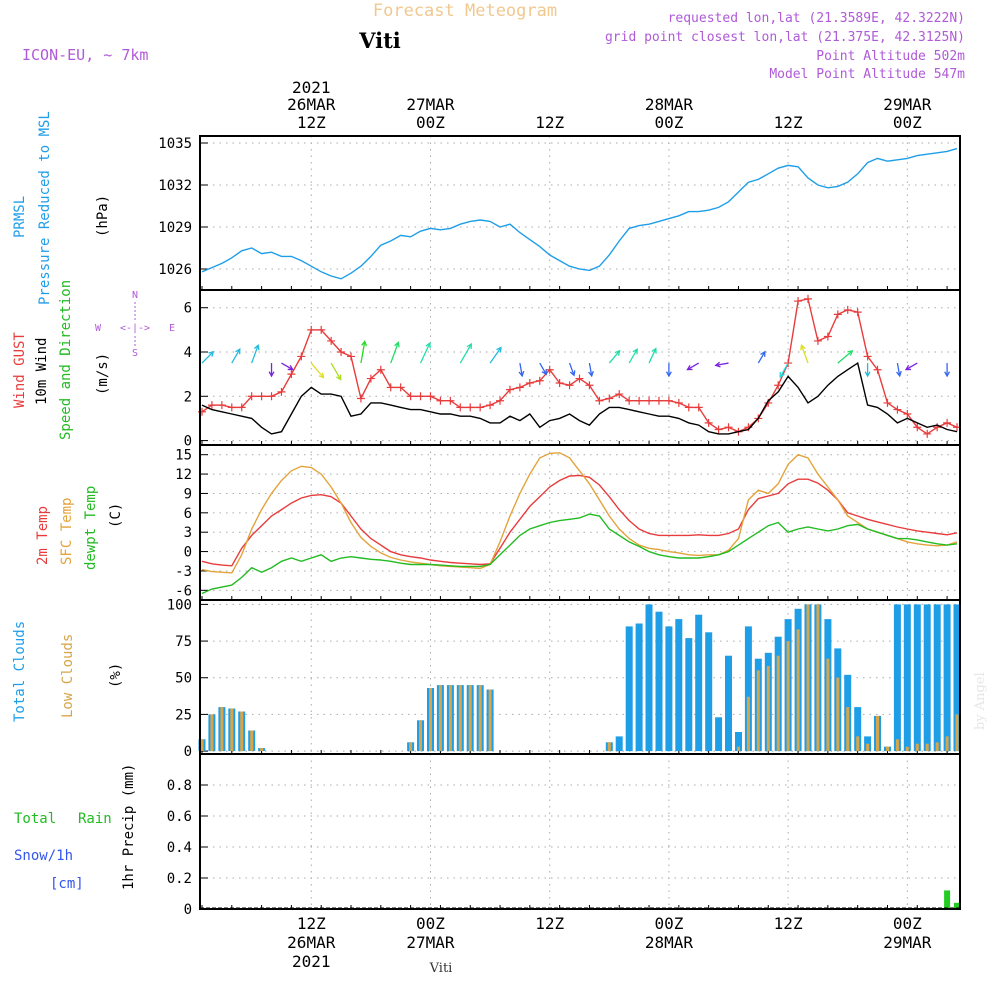 Image resolution: width=1000 pixels, height=1000 pixels. What do you see at coordinates (669, 104) in the screenshot?
I see `top-date-label: 28MAR` at bounding box center [669, 104].